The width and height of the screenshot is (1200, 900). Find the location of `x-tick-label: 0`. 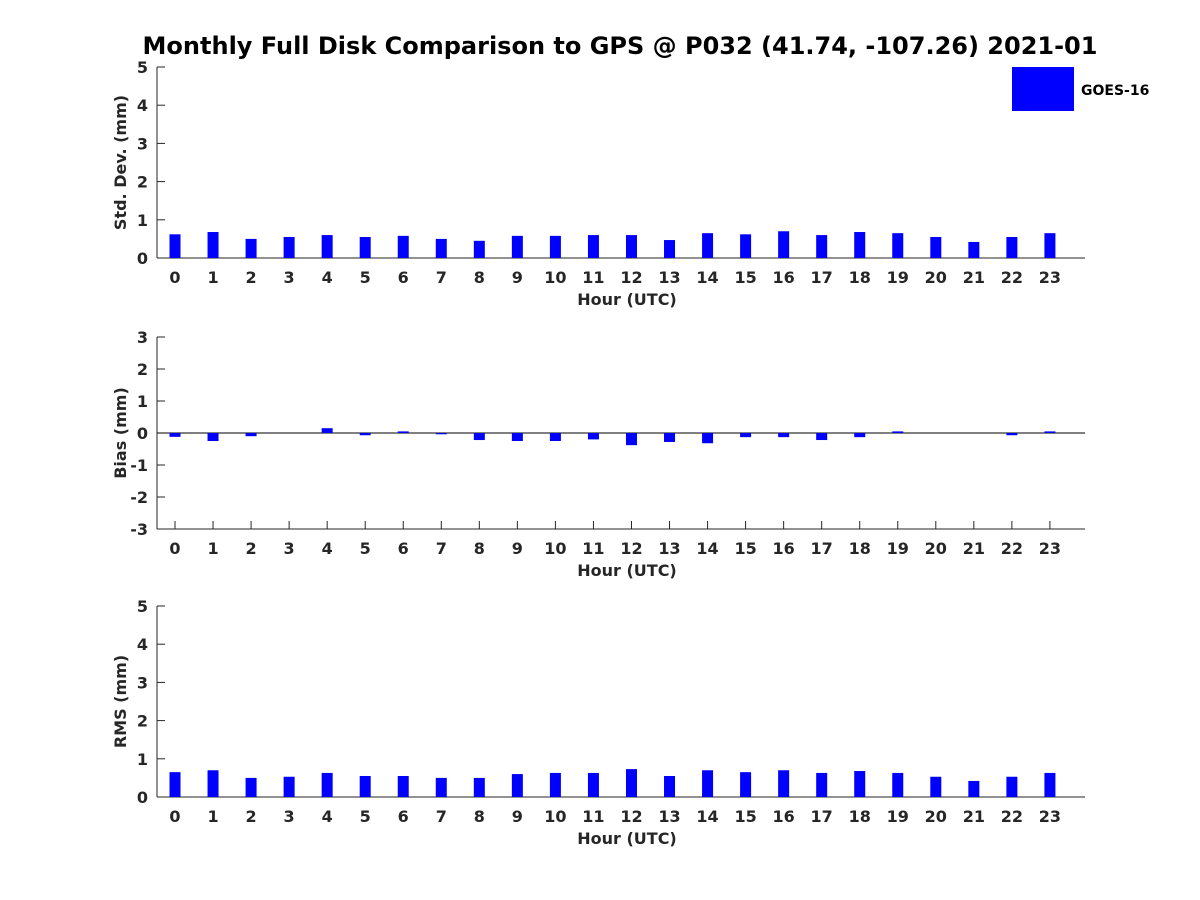

x-tick-label: 0 is located at coordinates (174, 277).